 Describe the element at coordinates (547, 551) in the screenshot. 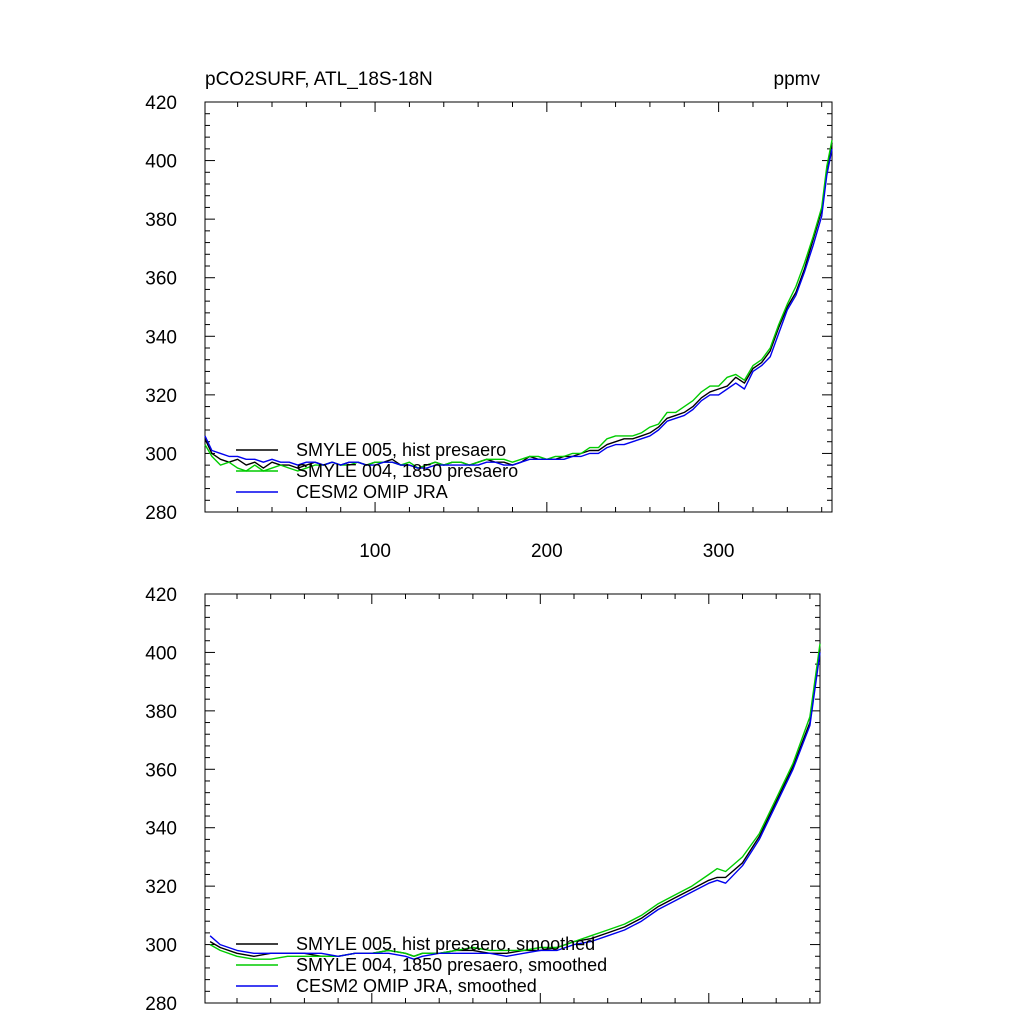

I see `x-tick-label: 200` at that location.